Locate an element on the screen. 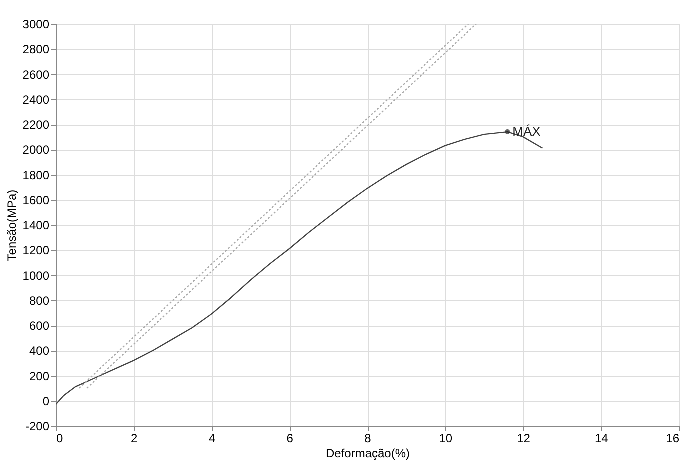 The width and height of the screenshot is (688, 464). y-tick-label: -200 is located at coordinates (37, 427).